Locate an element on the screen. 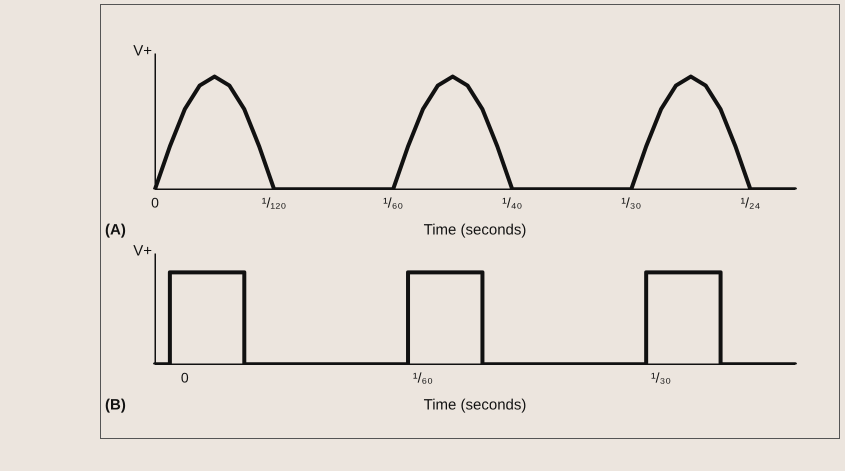  x-tick-label: ¹/₄₀ is located at coordinates (512, 202).